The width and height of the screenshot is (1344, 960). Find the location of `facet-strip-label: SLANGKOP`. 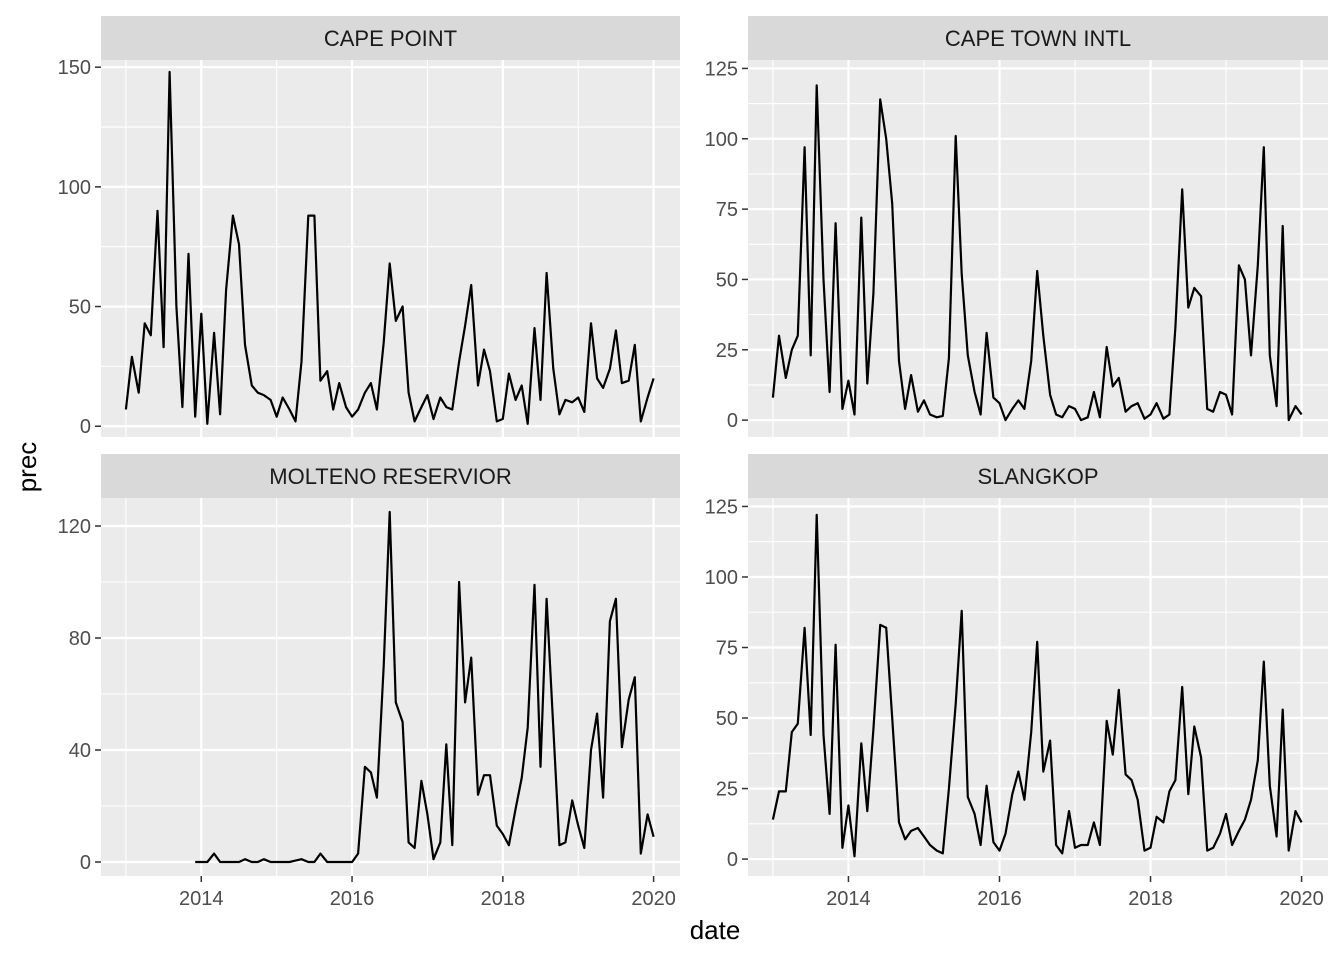

facet-strip-label: SLANGKOP is located at coordinates (1037, 476).